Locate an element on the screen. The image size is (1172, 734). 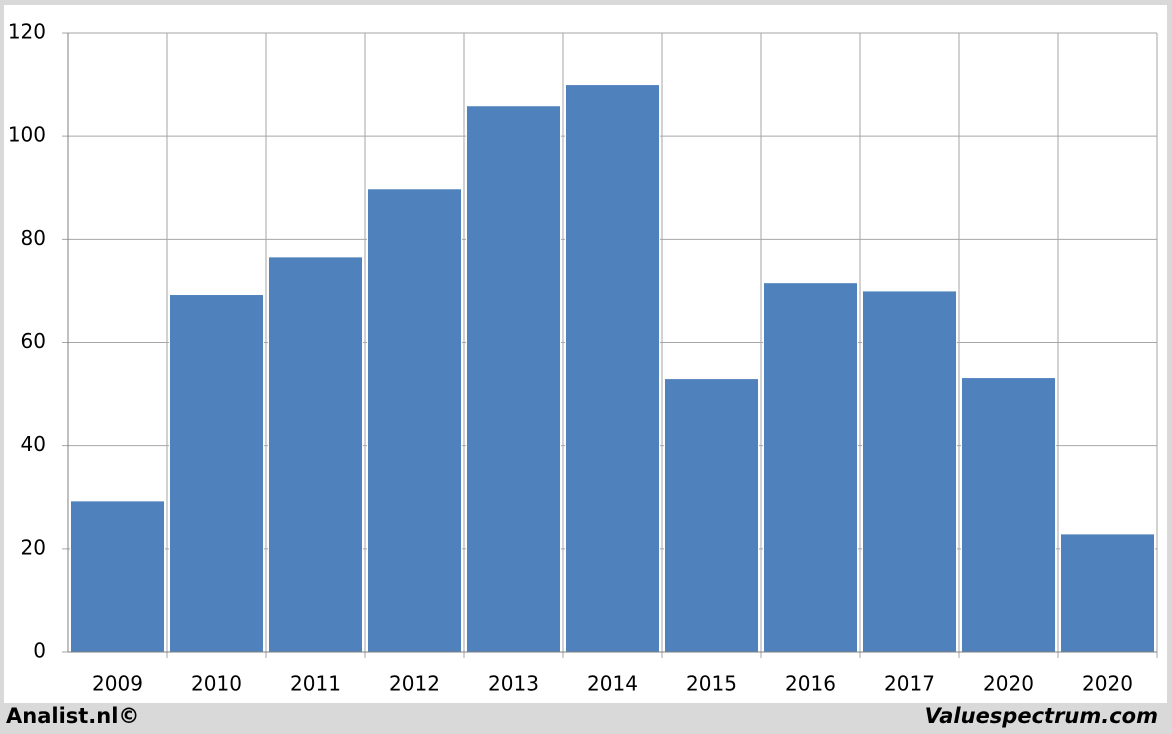
x-tick-label: 2017 is located at coordinates (909, 684).